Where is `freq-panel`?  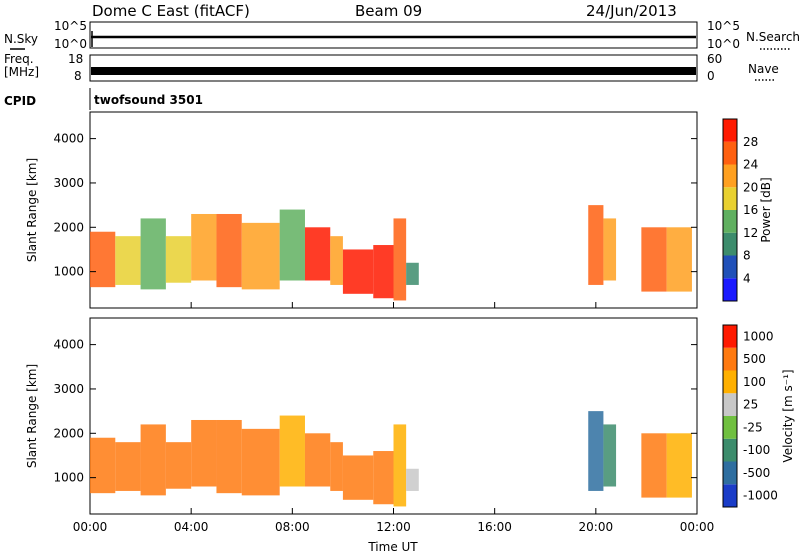 freq-panel is located at coordinates (393, 68).